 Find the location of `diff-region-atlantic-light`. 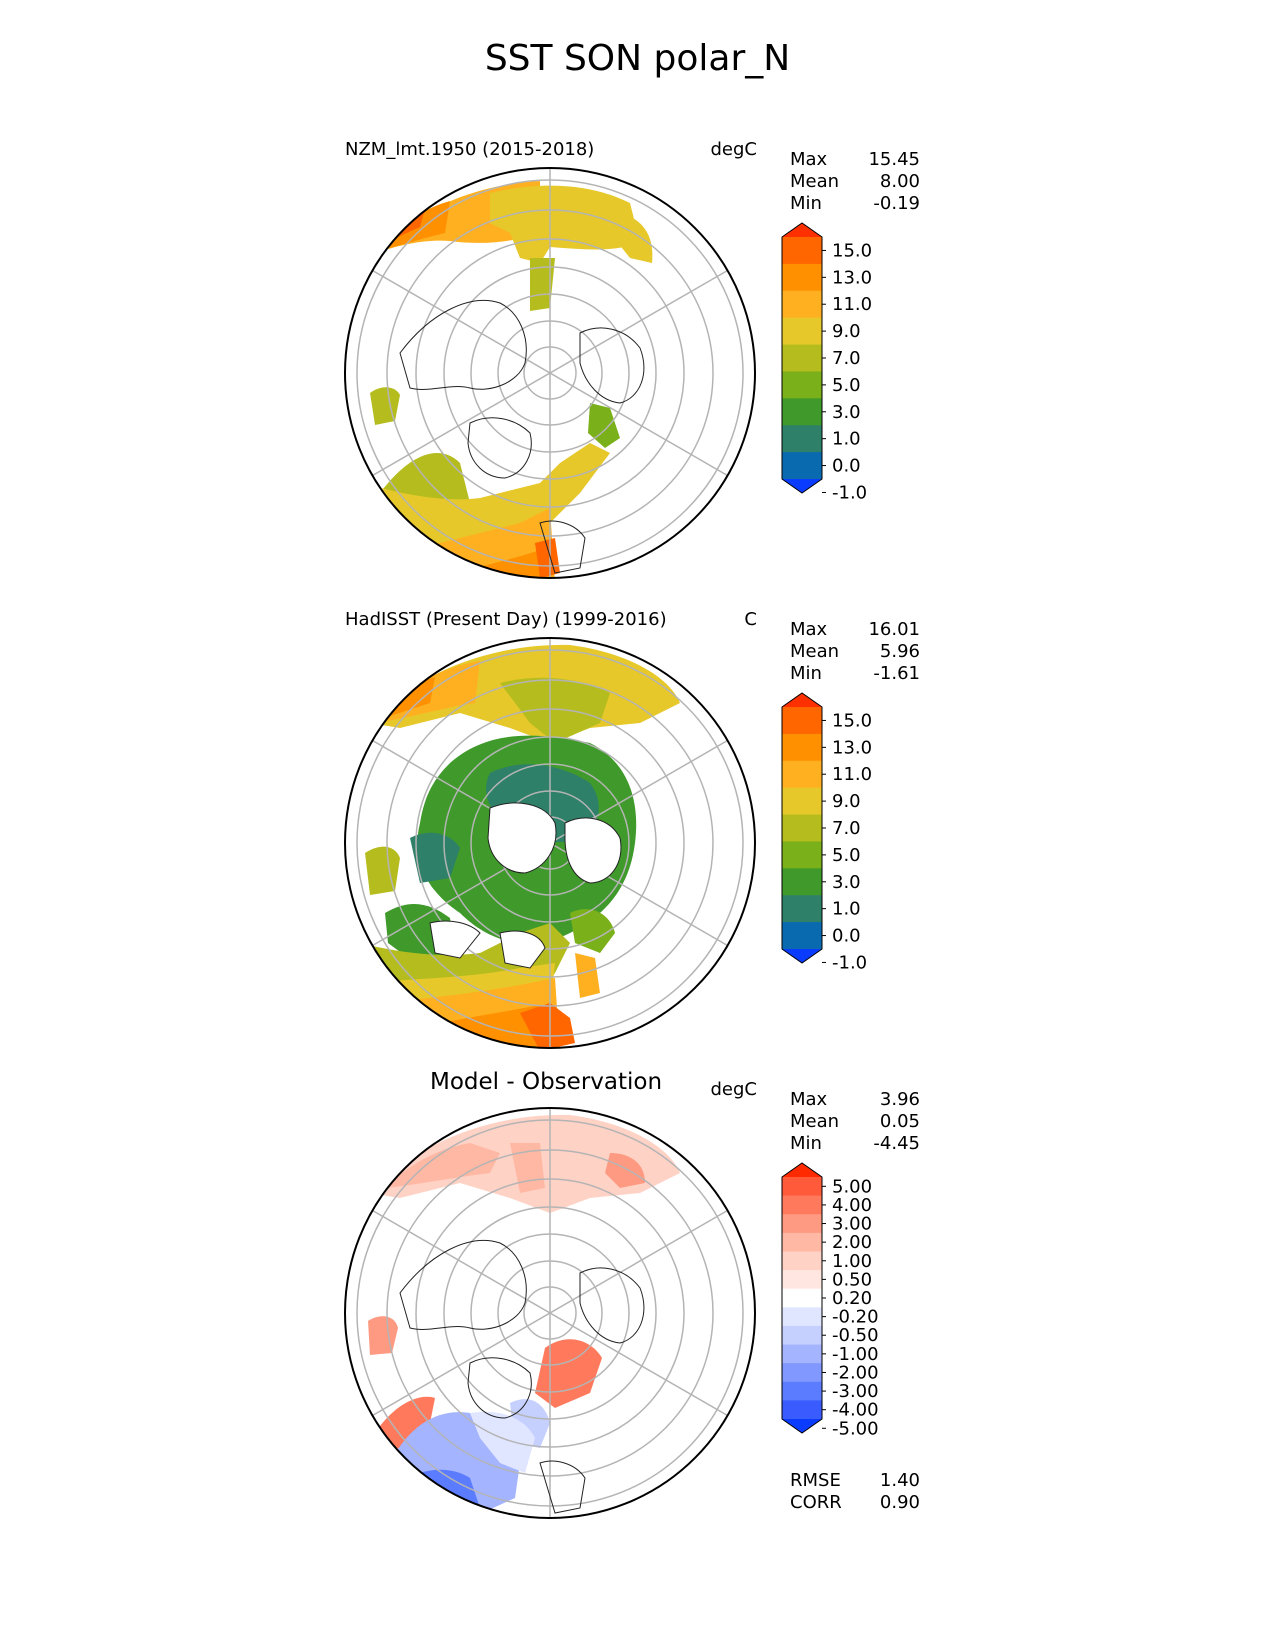

diff-region-atlantic-light is located at coordinates (502, 1442).